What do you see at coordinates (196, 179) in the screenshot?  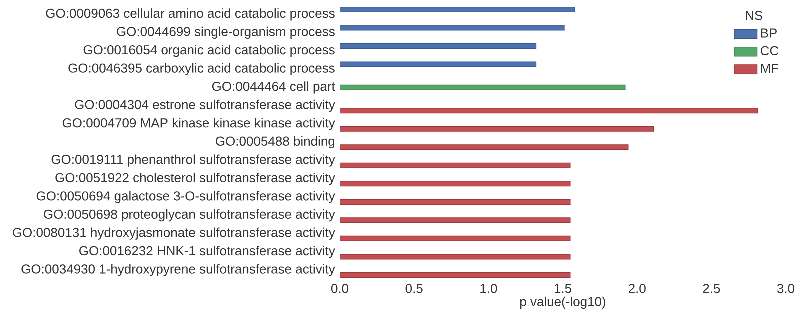 I see `y-tick-label: GO:0051922 cholesterol sulfotransferase activity` at bounding box center [196, 179].